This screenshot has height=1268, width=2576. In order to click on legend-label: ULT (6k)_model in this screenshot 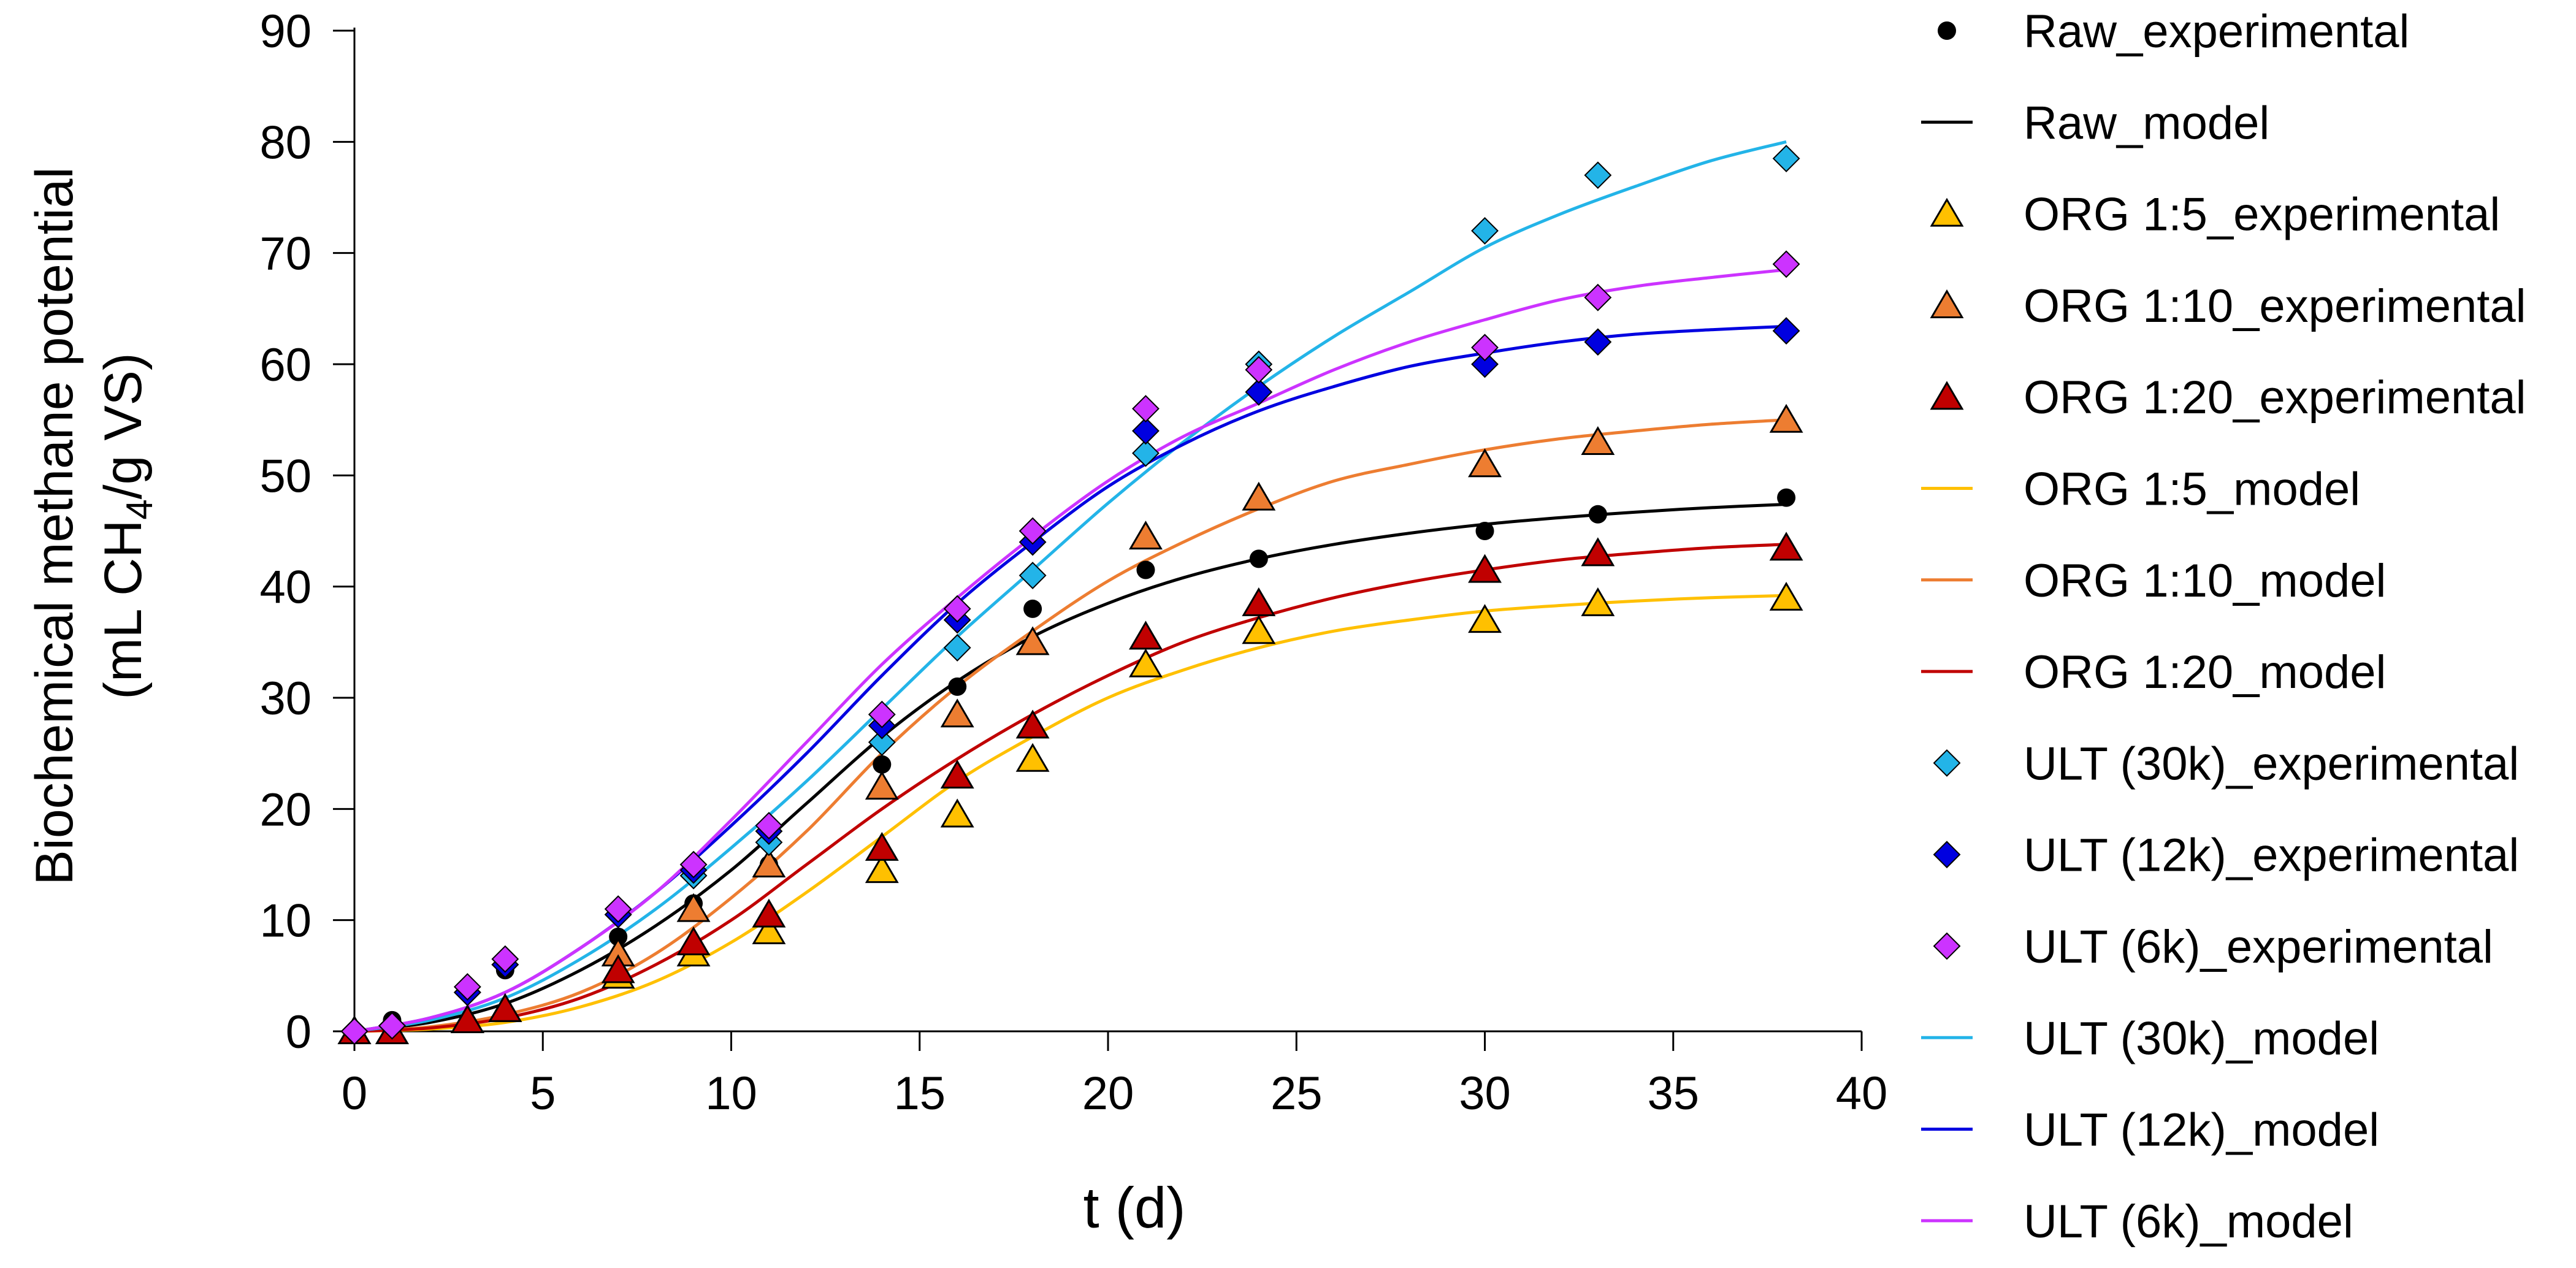, I will do `click(2188, 1222)`.